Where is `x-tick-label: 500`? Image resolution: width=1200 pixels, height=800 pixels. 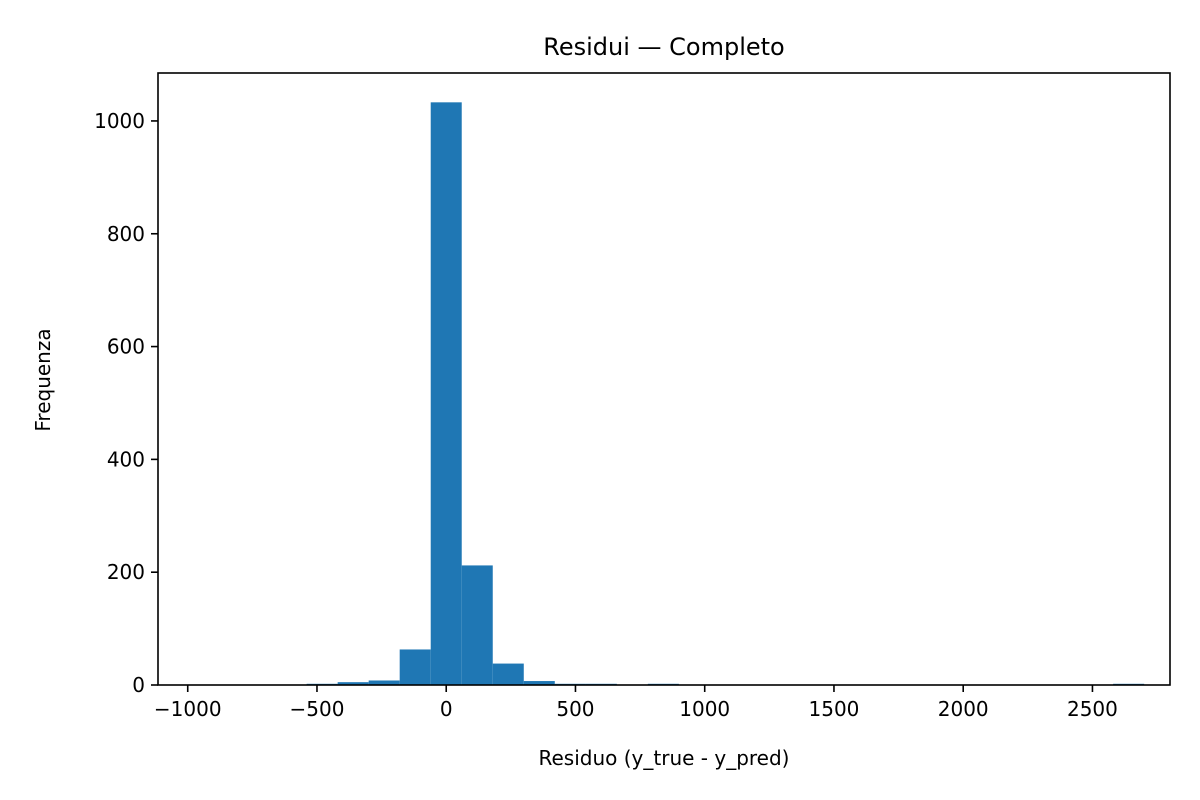 x-tick-label: 500 is located at coordinates (575, 709).